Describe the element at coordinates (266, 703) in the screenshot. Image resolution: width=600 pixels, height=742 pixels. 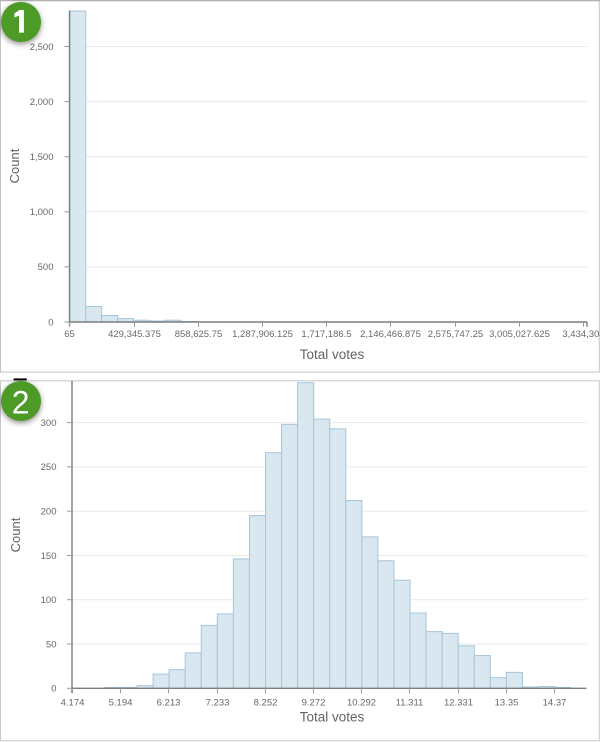
I see `svg-text: 8.252` at that location.